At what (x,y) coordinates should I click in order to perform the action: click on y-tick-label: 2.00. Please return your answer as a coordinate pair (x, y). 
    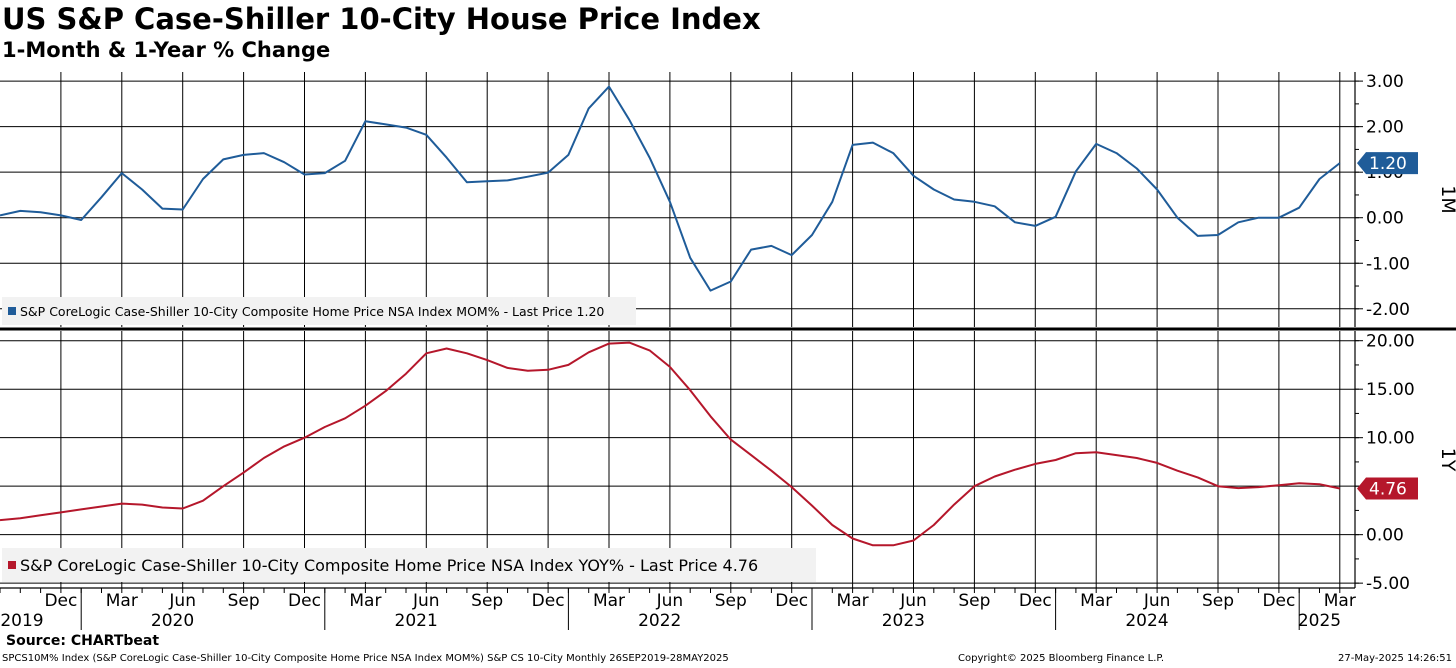
    Looking at the image, I should click on (1385, 128).